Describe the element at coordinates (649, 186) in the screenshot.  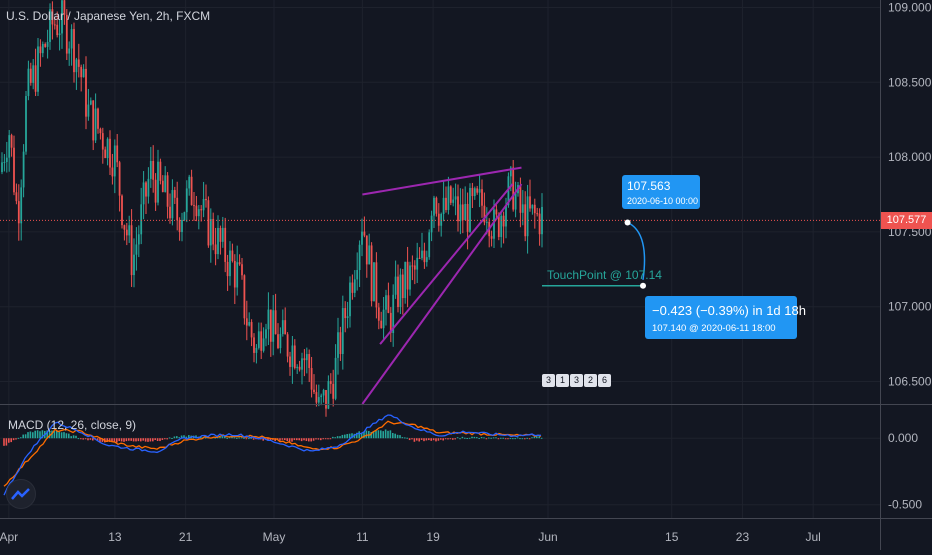
I see `start-price: 107.563` at that location.